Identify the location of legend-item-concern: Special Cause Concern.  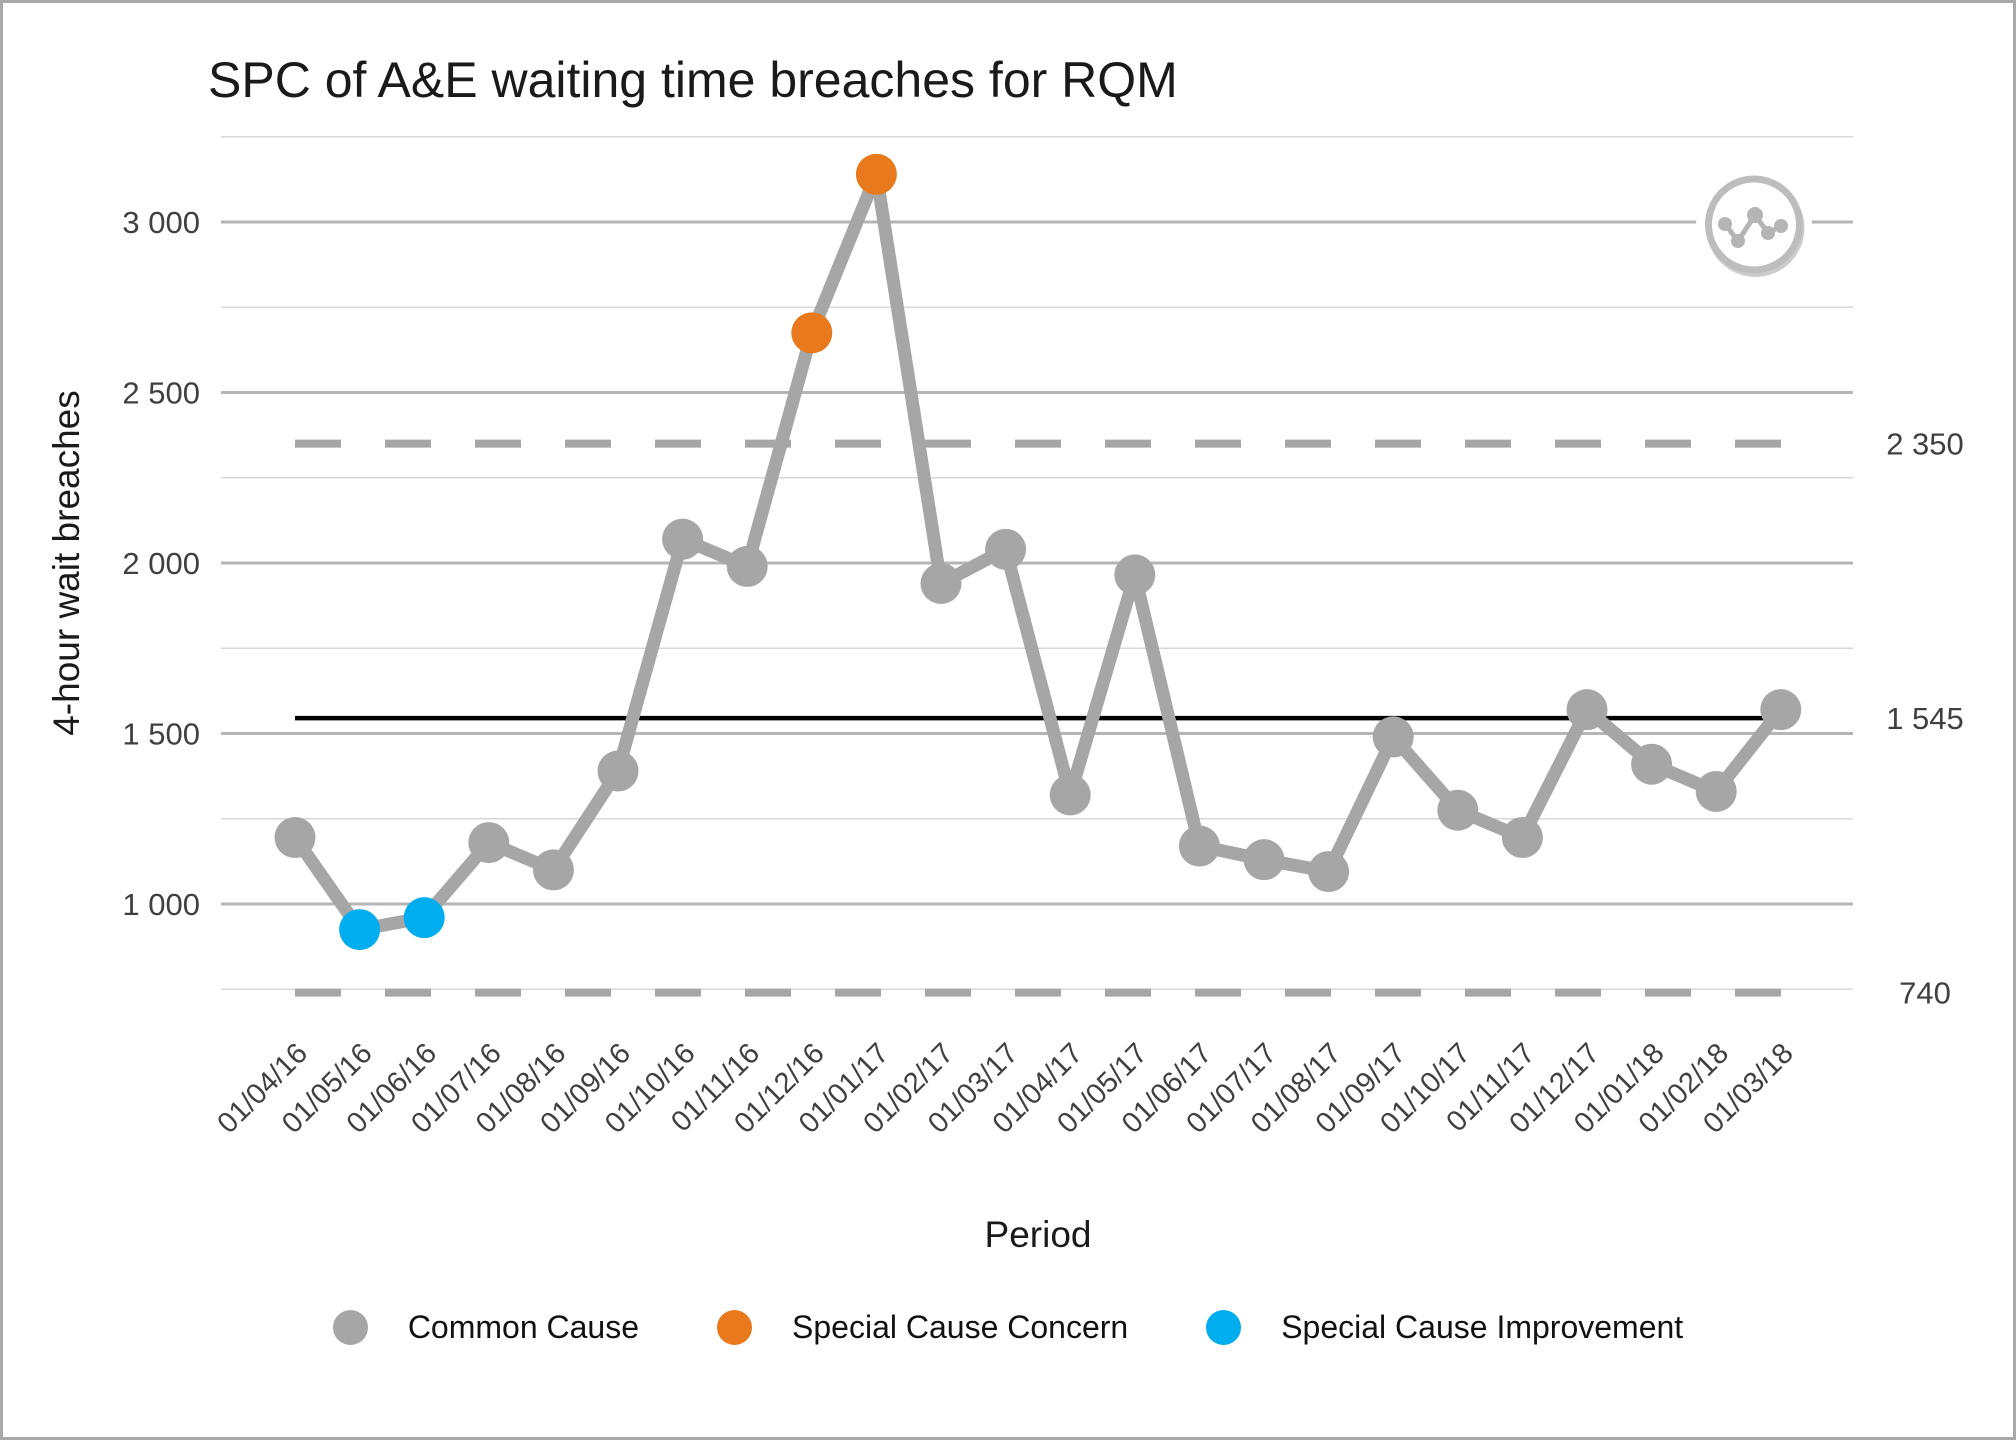
(922, 1327).